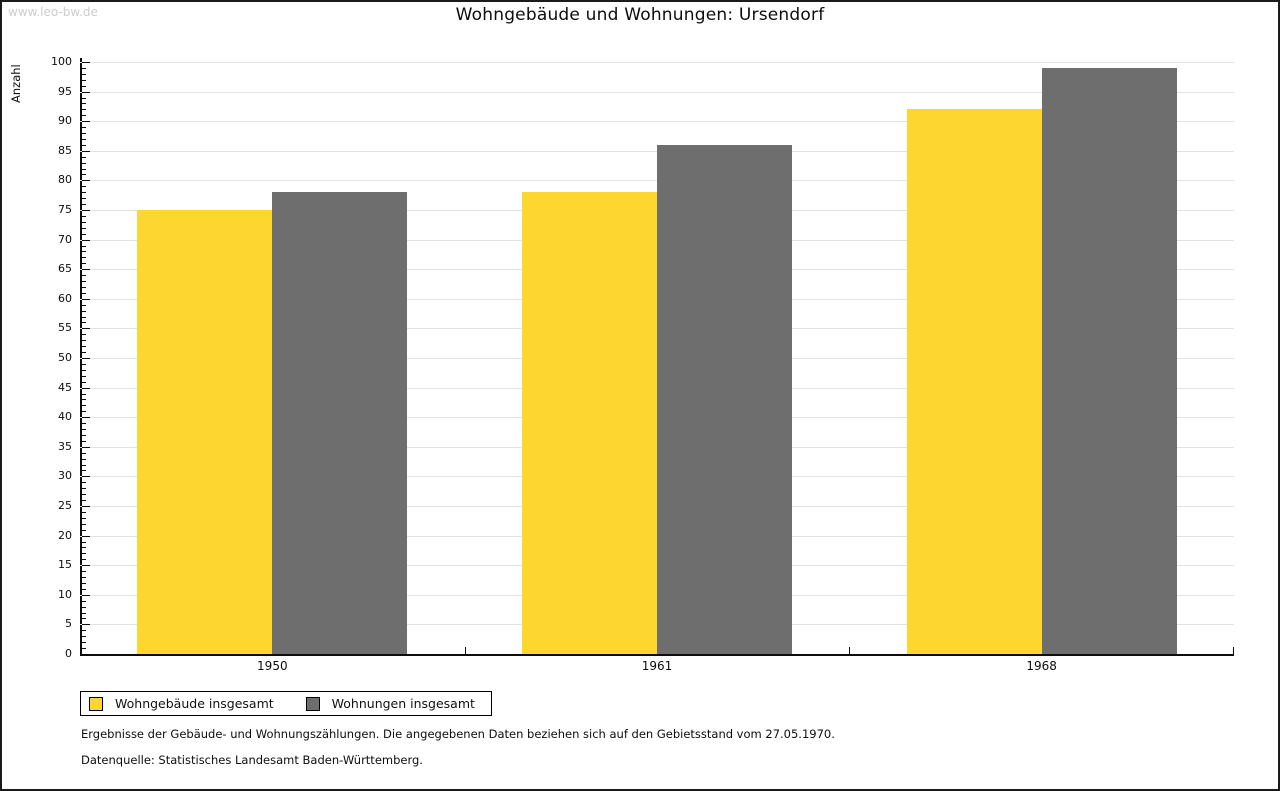  What do you see at coordinates (312, 703) in the screenshot?
I see `legend-swatch-wohnungen` at bounding box center [312, 703].